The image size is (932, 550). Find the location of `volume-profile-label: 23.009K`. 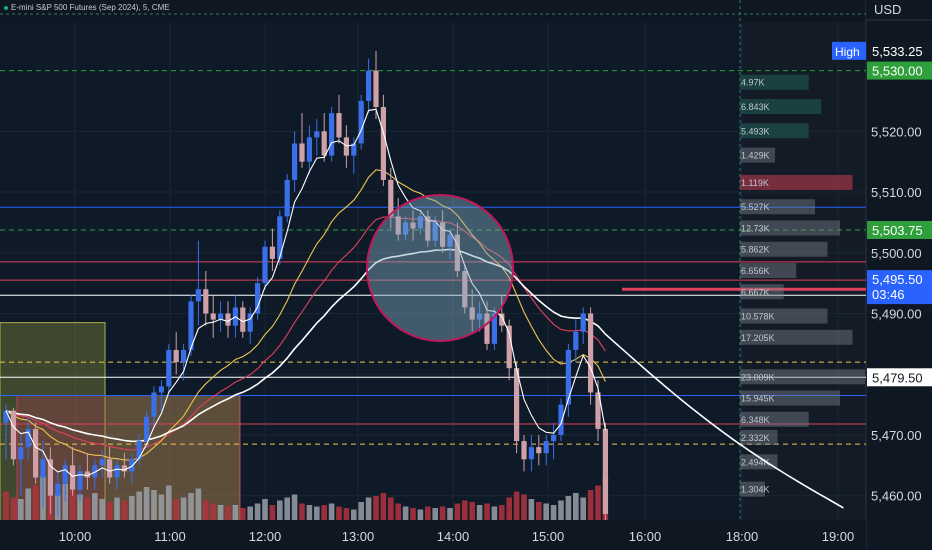

volume-profile-label: 23.009K is located at coordinates (758, 377).